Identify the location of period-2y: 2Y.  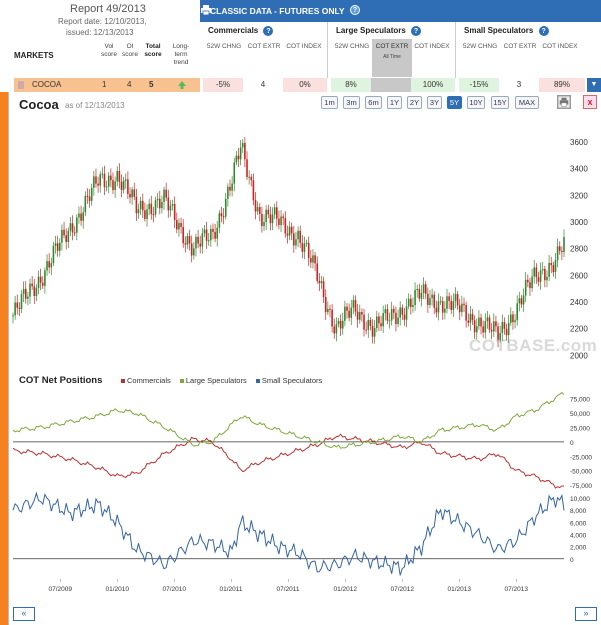
(414, 102).